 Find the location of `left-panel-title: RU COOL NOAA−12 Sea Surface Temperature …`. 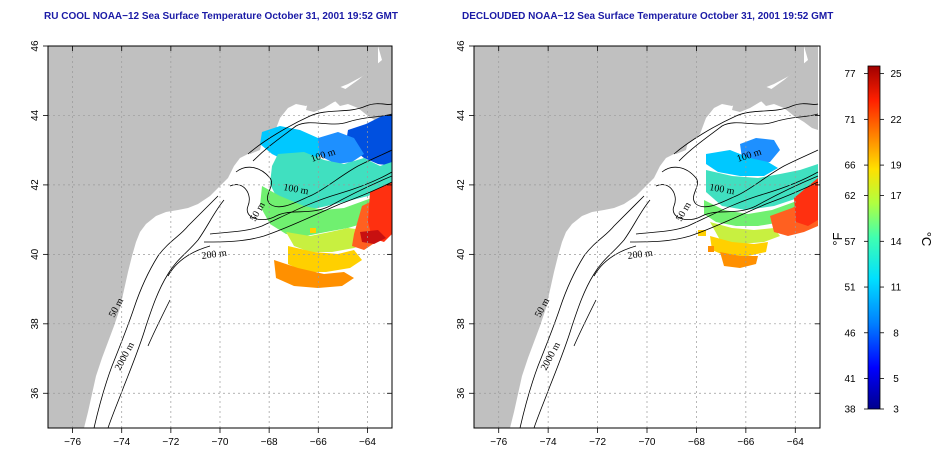

left-panel-title: RU COOL NOAA−12 Sea Surface Temperature … is located at coordinates (221, 16).